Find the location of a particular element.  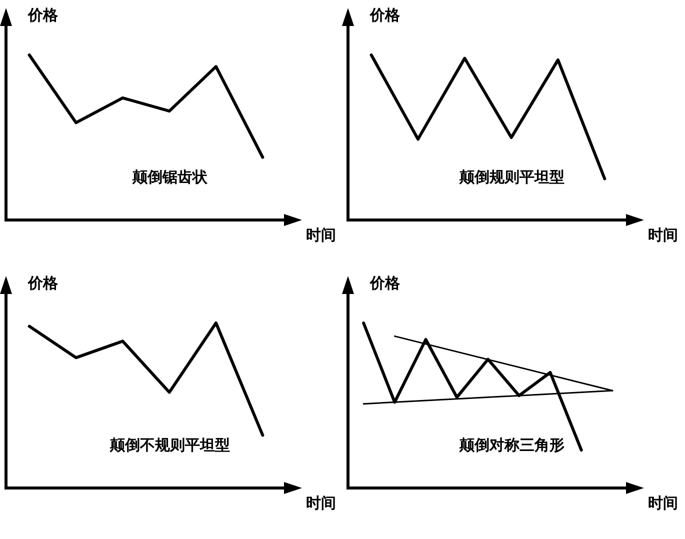

text: 颠倒规则平坦型 is located at coordinates (512, 177).